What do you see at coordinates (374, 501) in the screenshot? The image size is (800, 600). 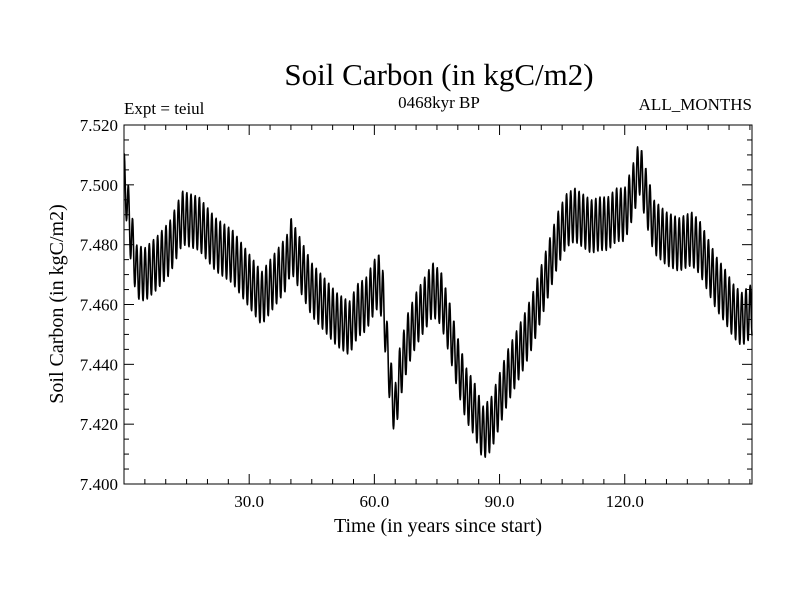 I see `x-tick-label: 60.0` at bounding box center [374, 501].